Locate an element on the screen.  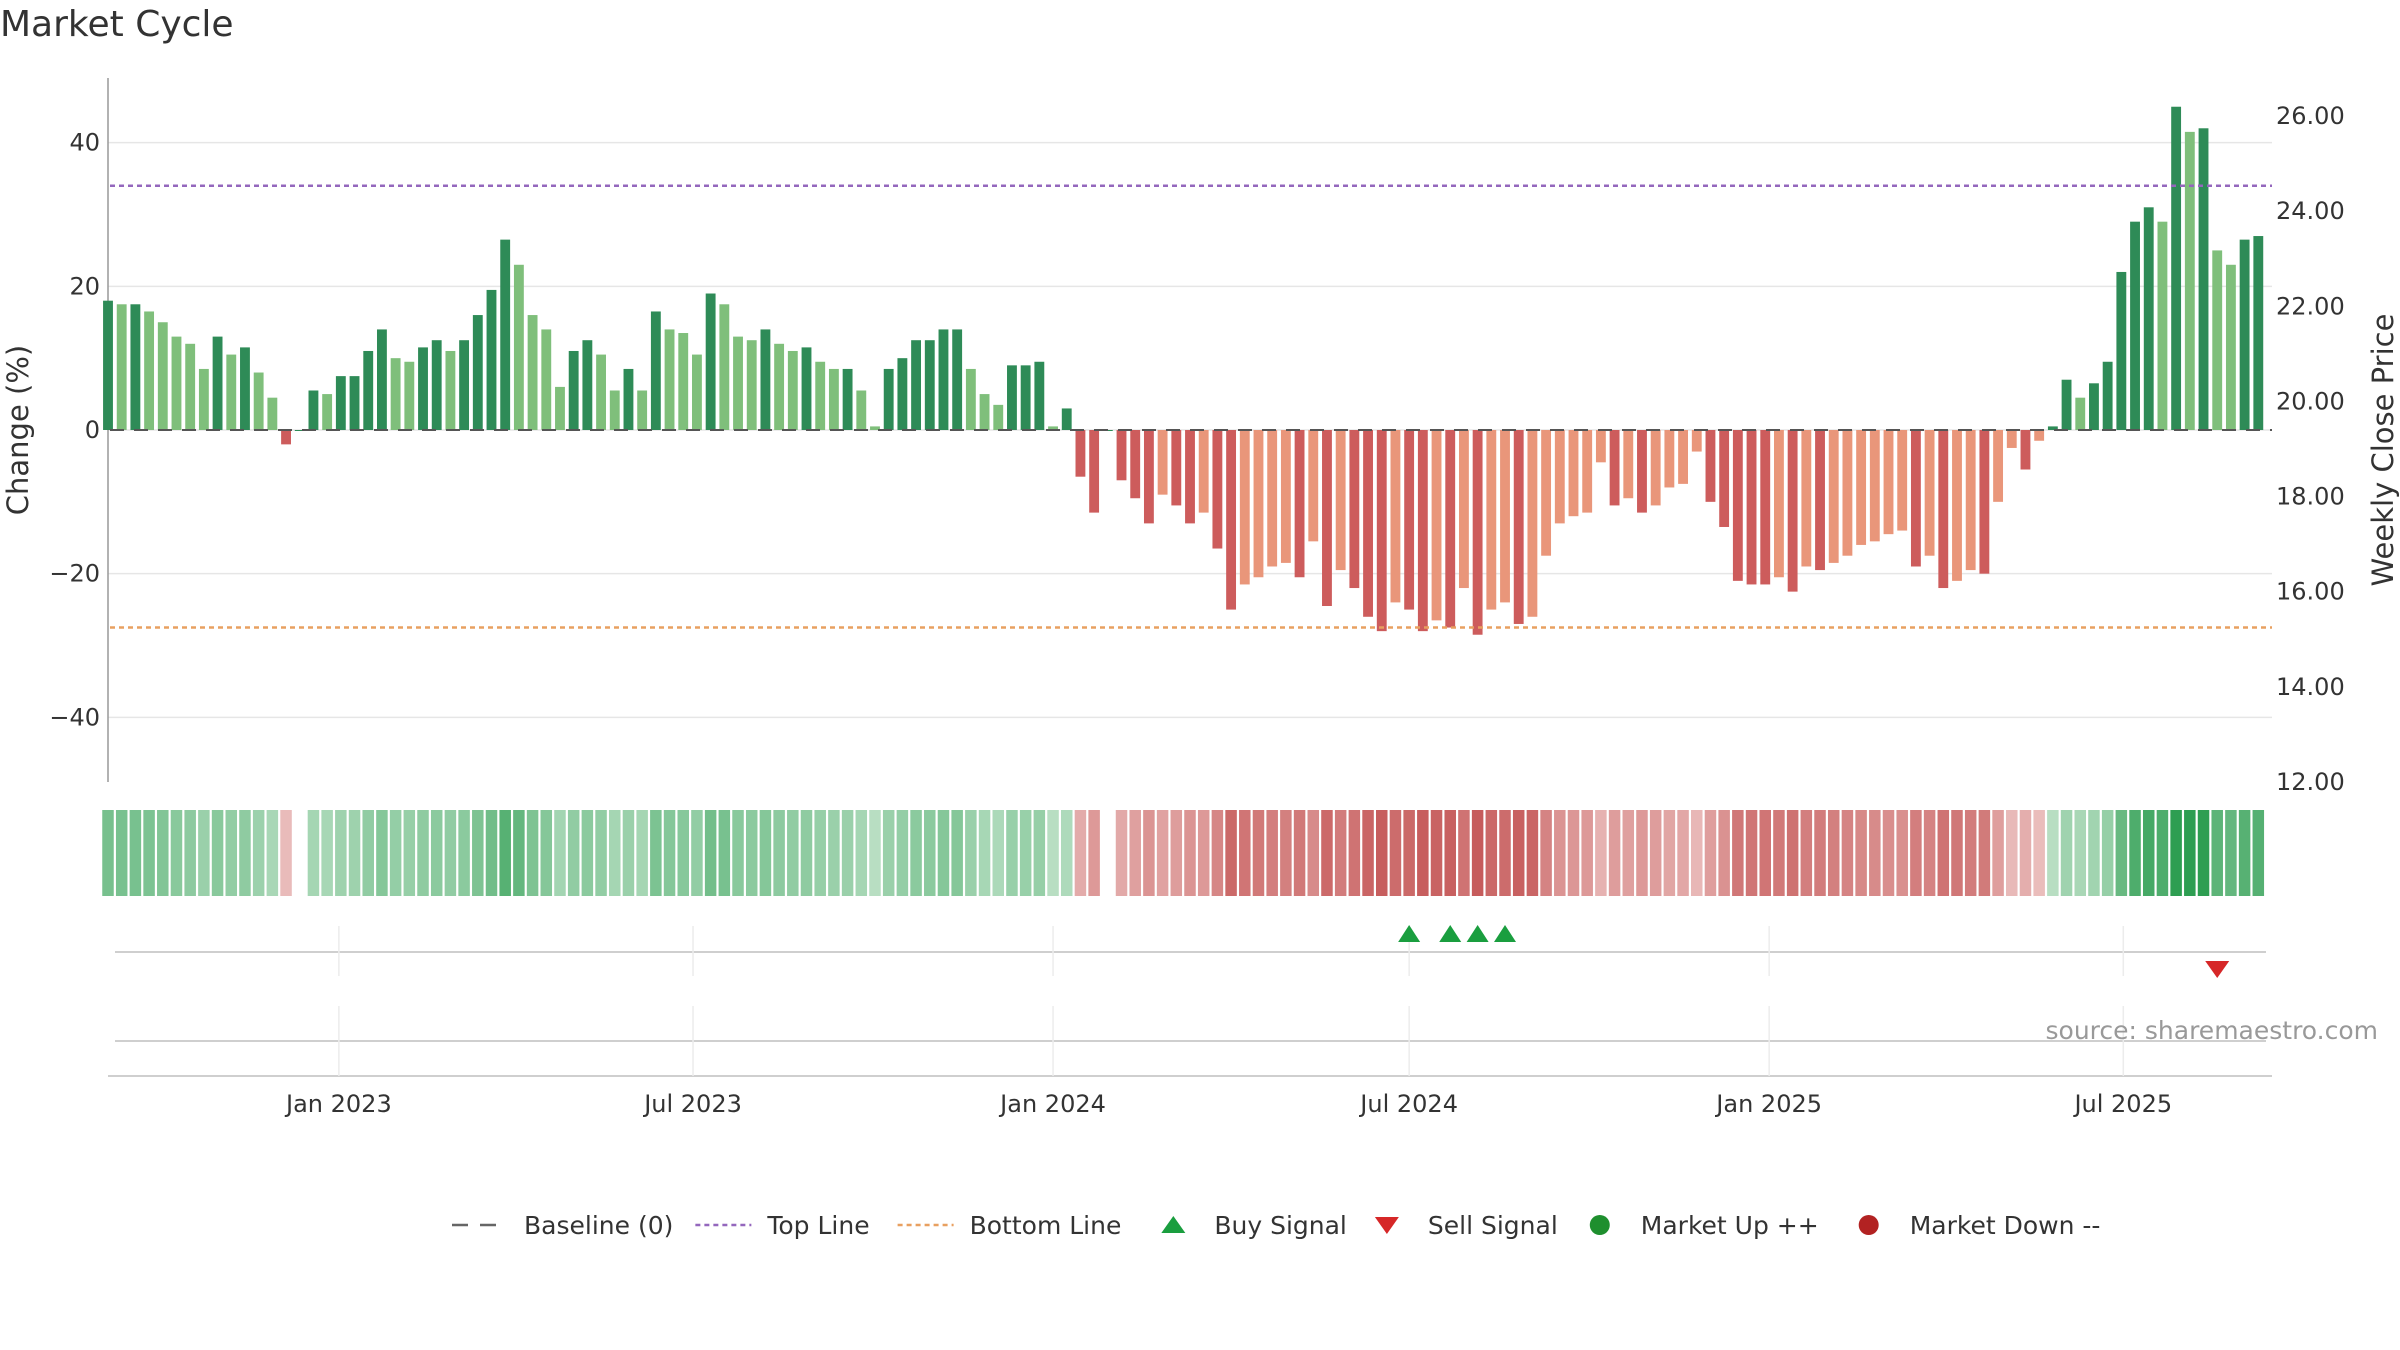
legend-sell-icon is located at coordinates (1386, 1225).